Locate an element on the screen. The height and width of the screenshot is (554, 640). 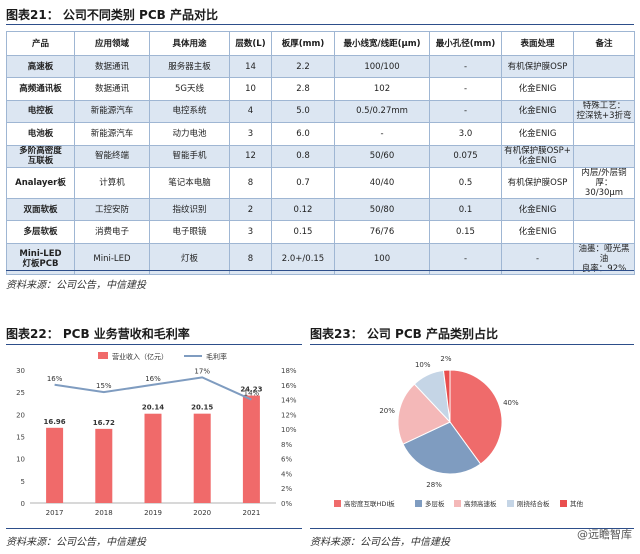
table-header-cell: 层数(L) is located at coordinates (250, 43).